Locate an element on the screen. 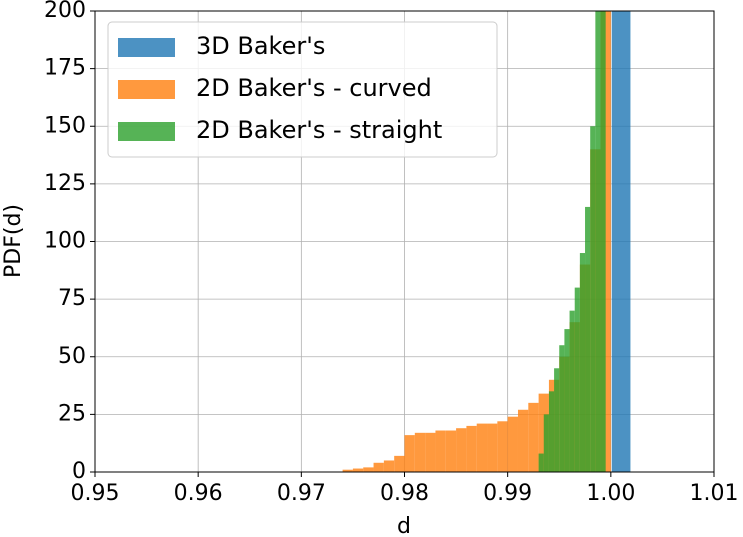 Image resolution: width=743 pixels, height=537 pixels. y-tick-label: 175 is located at coordinates (65, 68).